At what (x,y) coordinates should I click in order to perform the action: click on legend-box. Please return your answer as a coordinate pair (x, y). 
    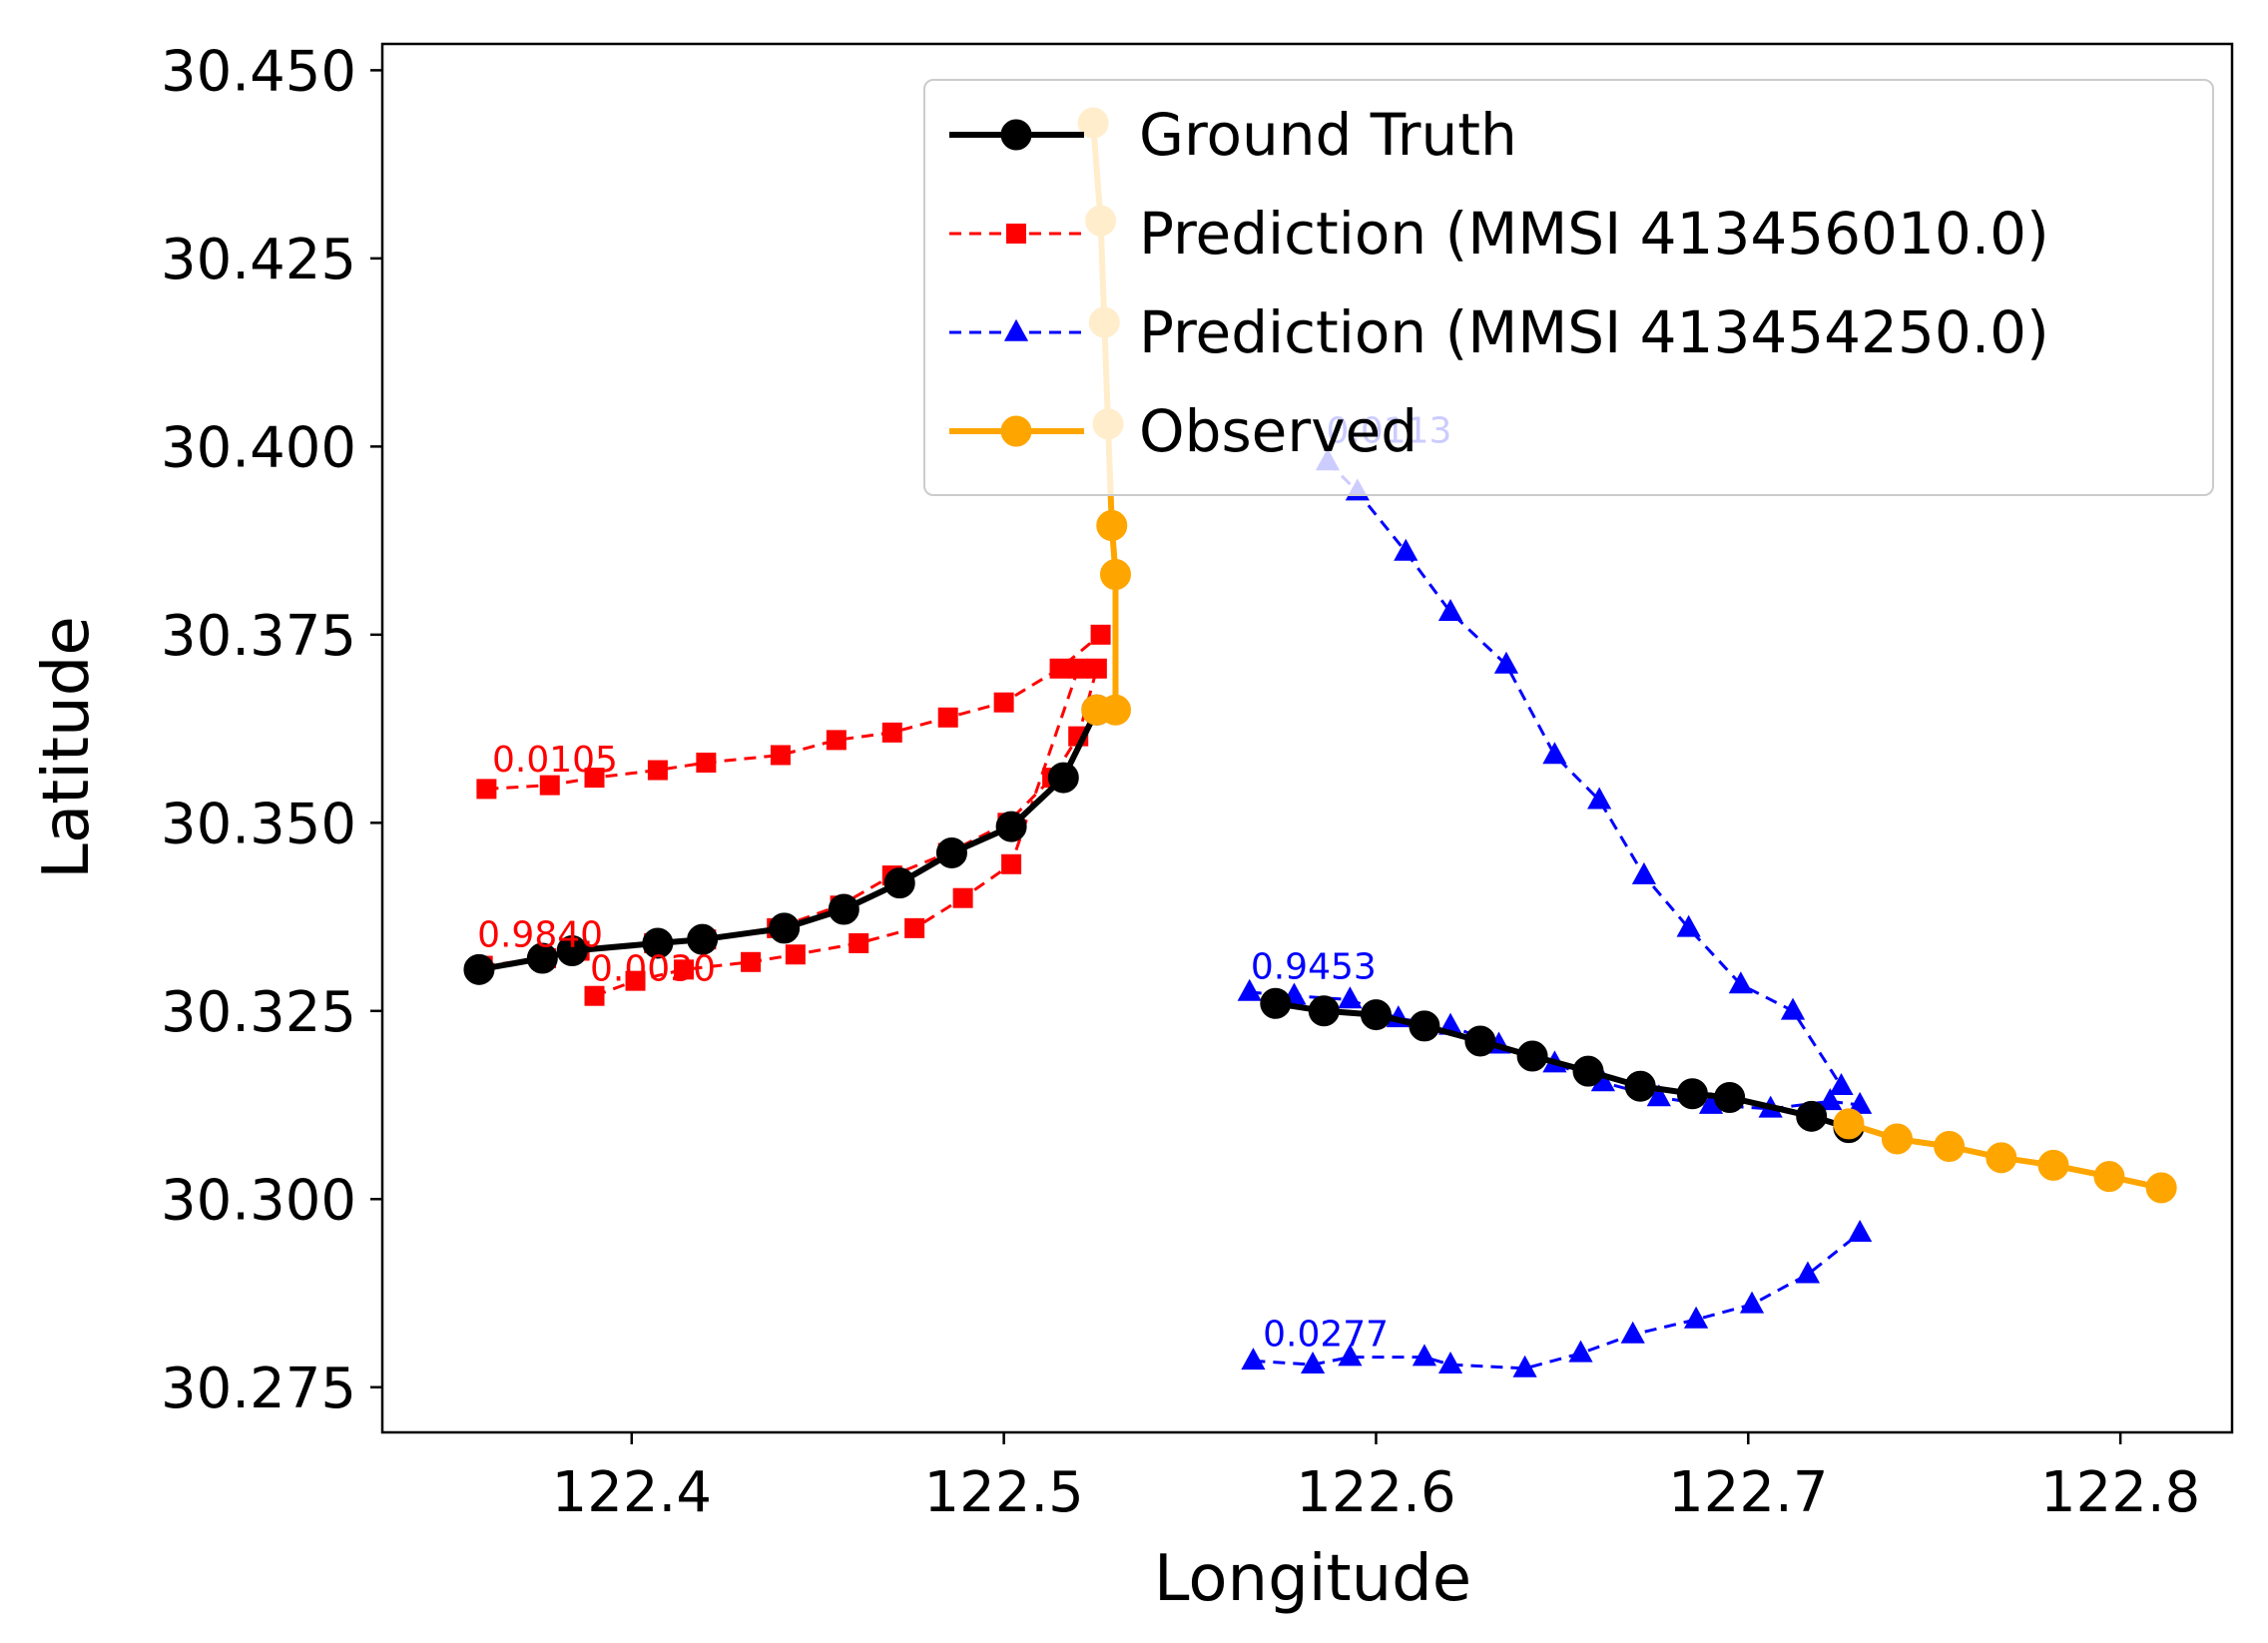
    Looking at the image, I should click on (1568, 287).